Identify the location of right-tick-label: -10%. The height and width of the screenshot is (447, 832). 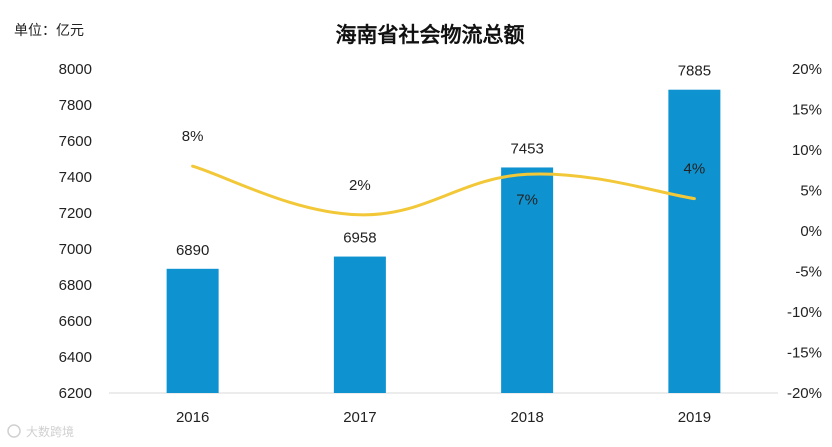
(804, 312).